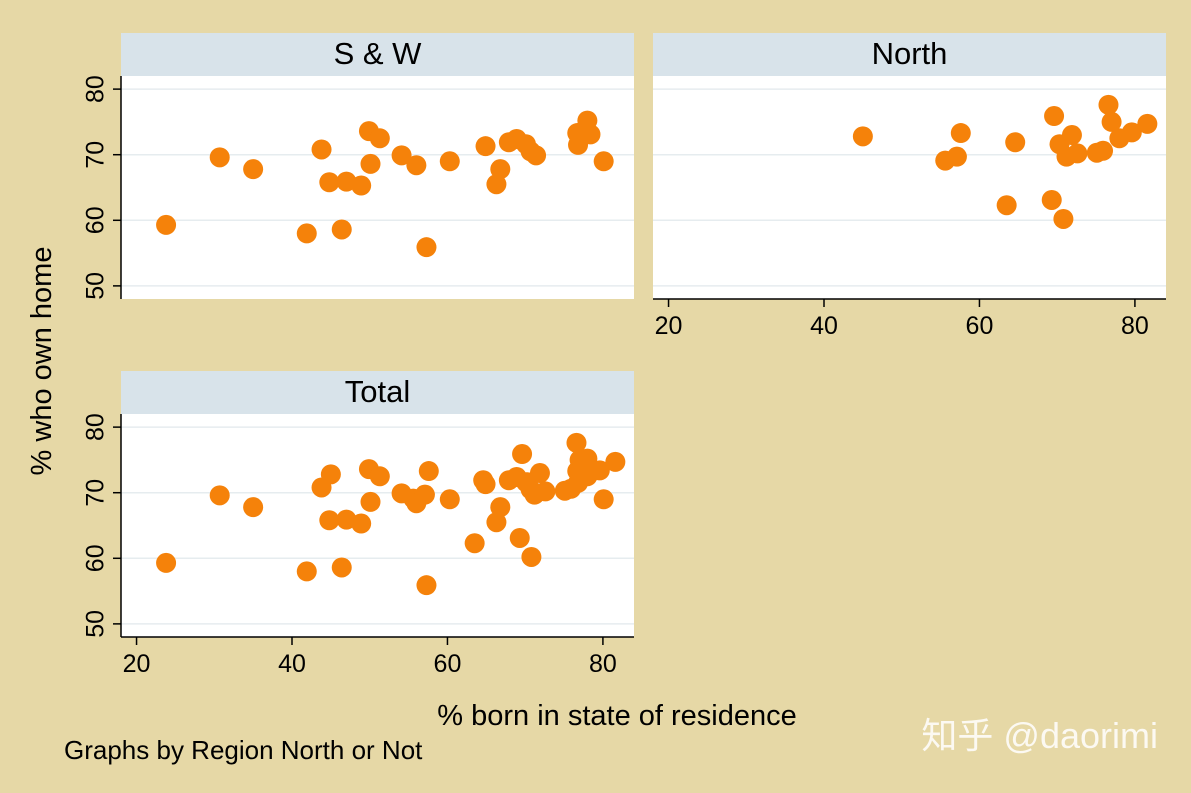 This screenshot has width=1191, height=793. I want to click on graph-note: Graphs by Region North or Not, so click(243, 750).